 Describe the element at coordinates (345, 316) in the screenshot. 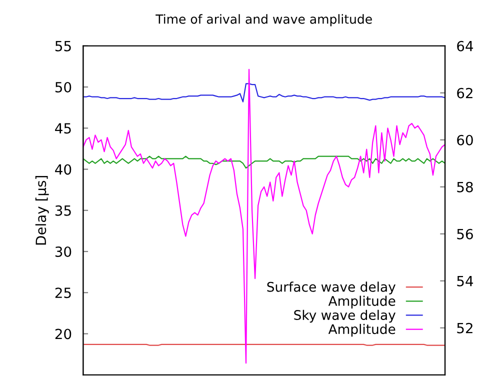

I see `legend-label: Sky wave delay` at that location.